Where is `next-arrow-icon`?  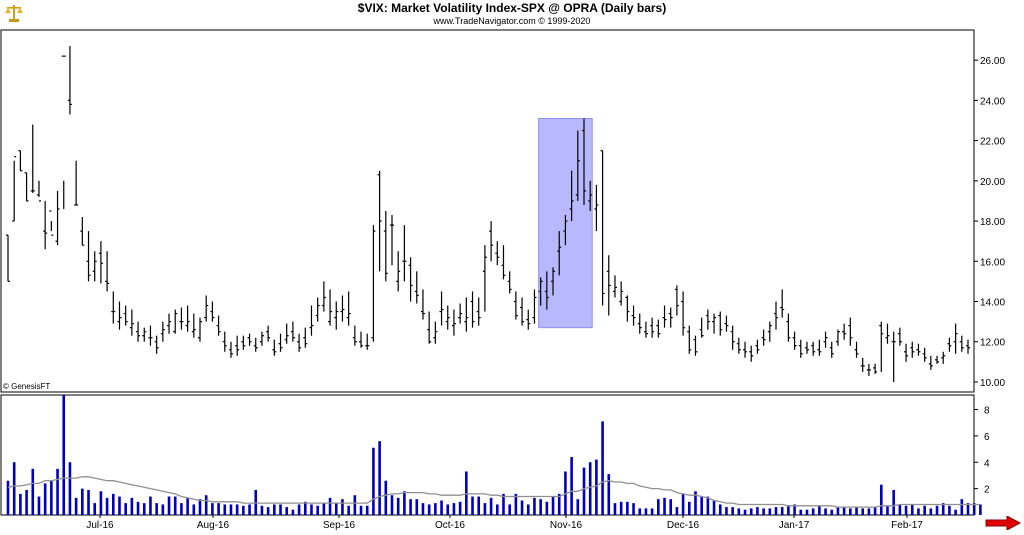 next-arrow-icon is located at coordinates (1003, 523).